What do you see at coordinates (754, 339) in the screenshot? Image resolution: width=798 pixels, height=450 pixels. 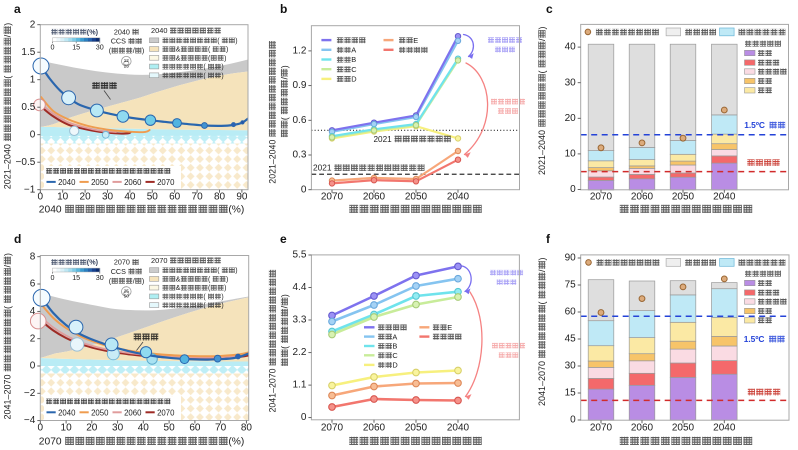 I see `svg-text: 1.5ºC` at bounding box center [754, 339].